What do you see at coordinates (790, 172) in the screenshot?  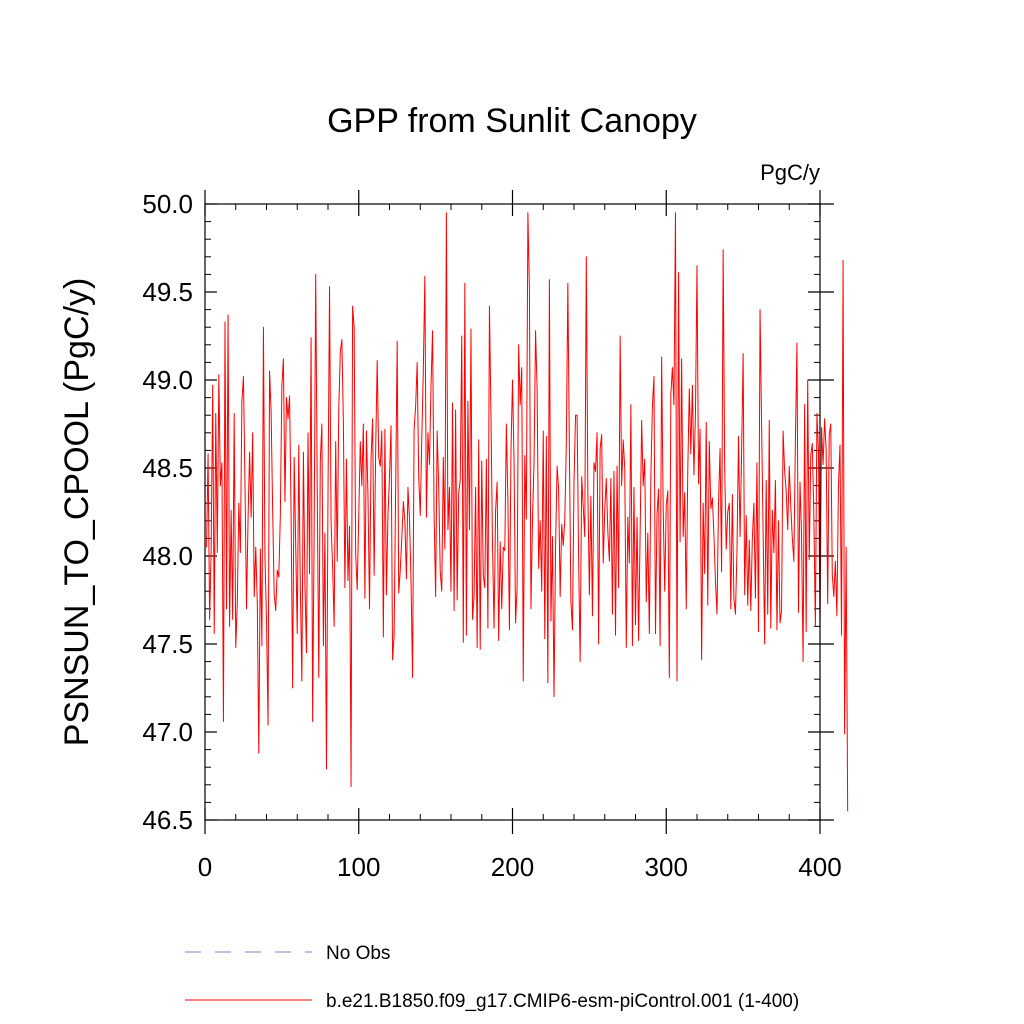 I see `units-label: PgC/y` at bounding box center [790, 172].